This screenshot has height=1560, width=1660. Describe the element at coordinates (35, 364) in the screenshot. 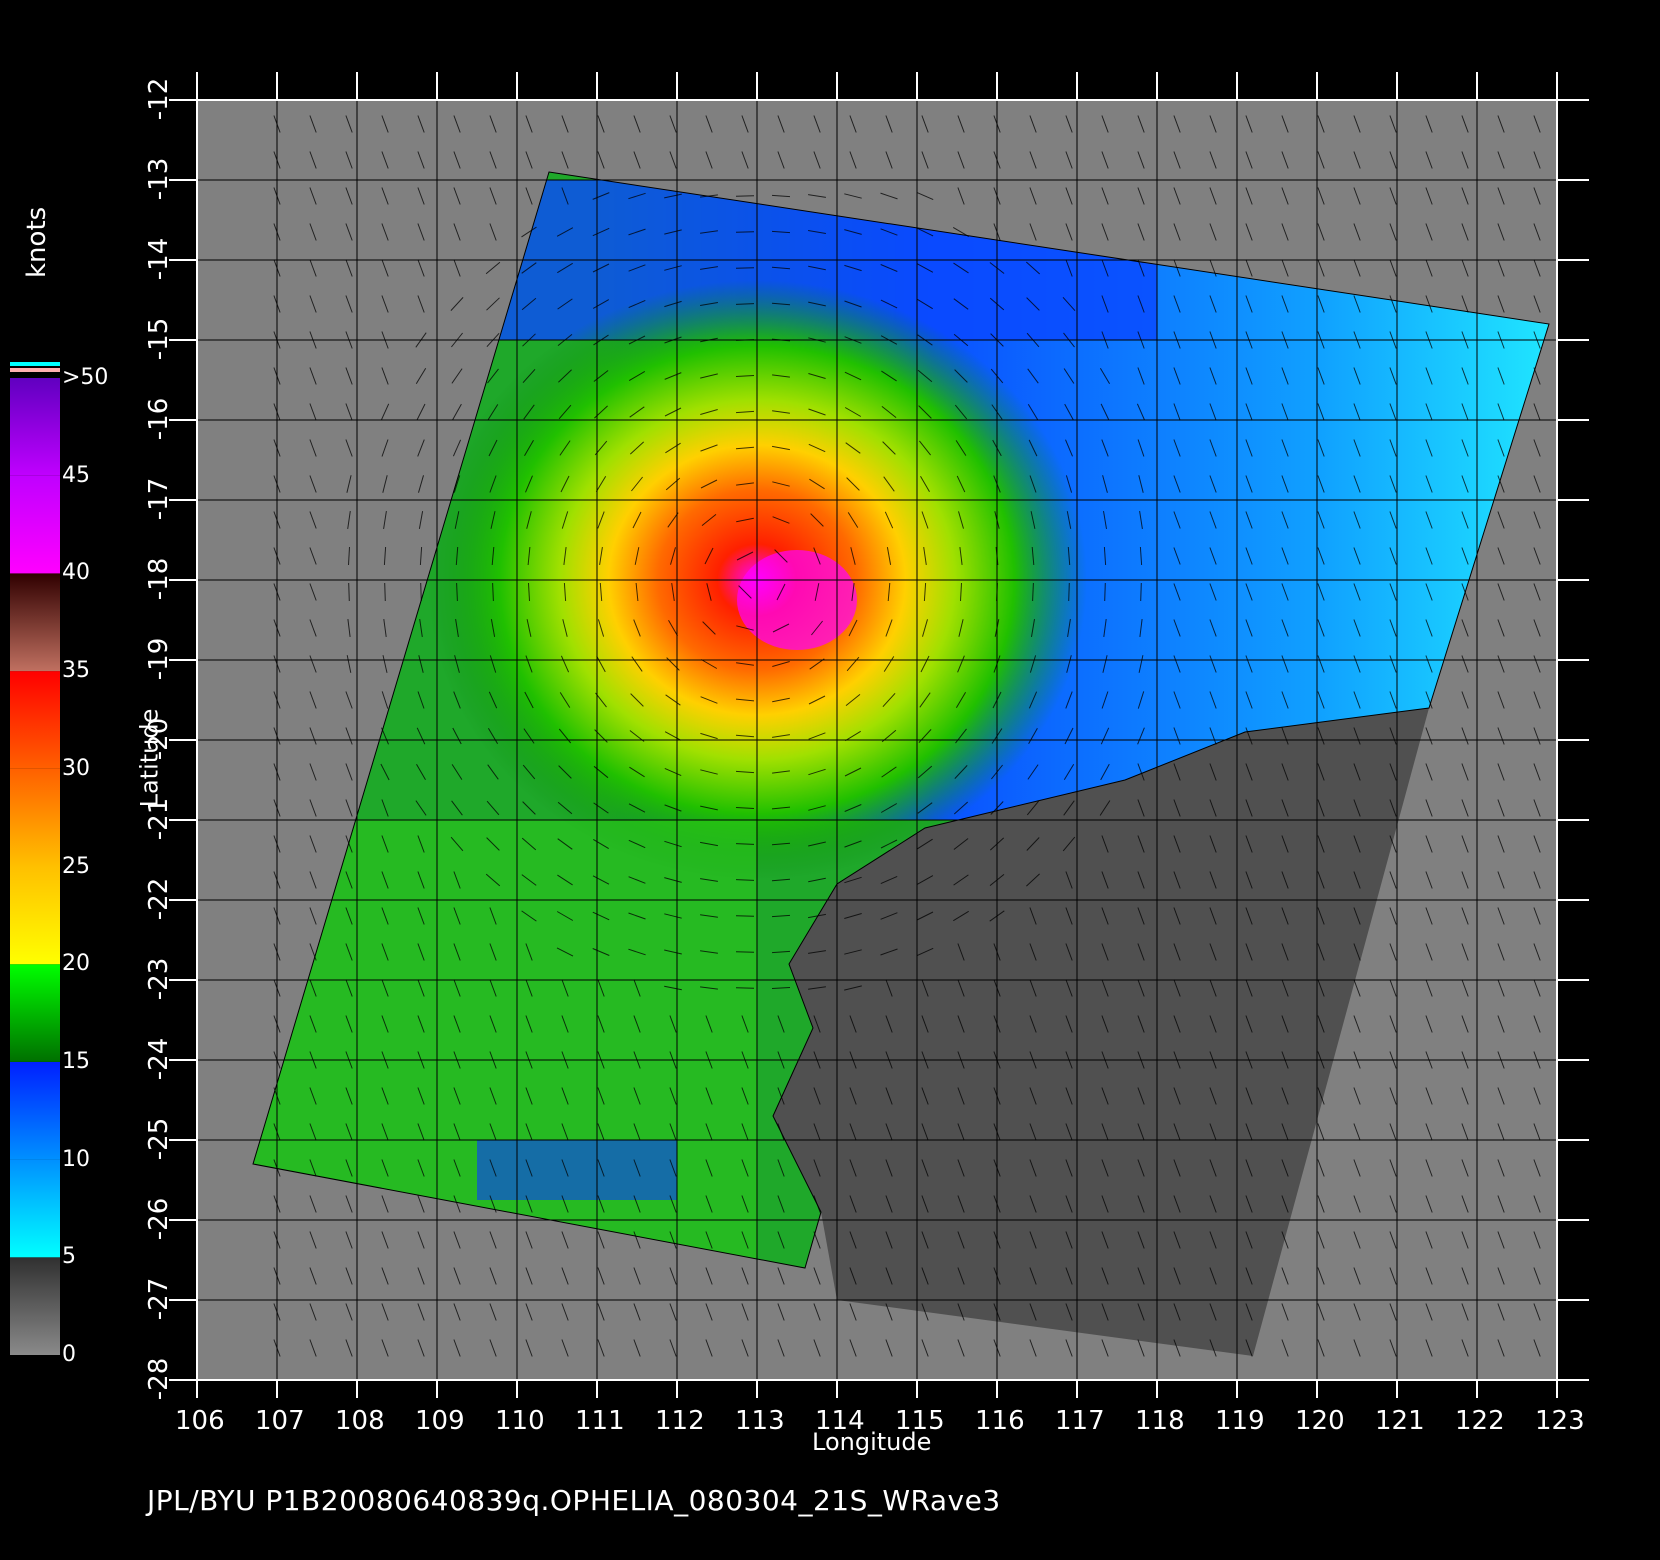

I see `colorbar-overflow-cap` at that location.